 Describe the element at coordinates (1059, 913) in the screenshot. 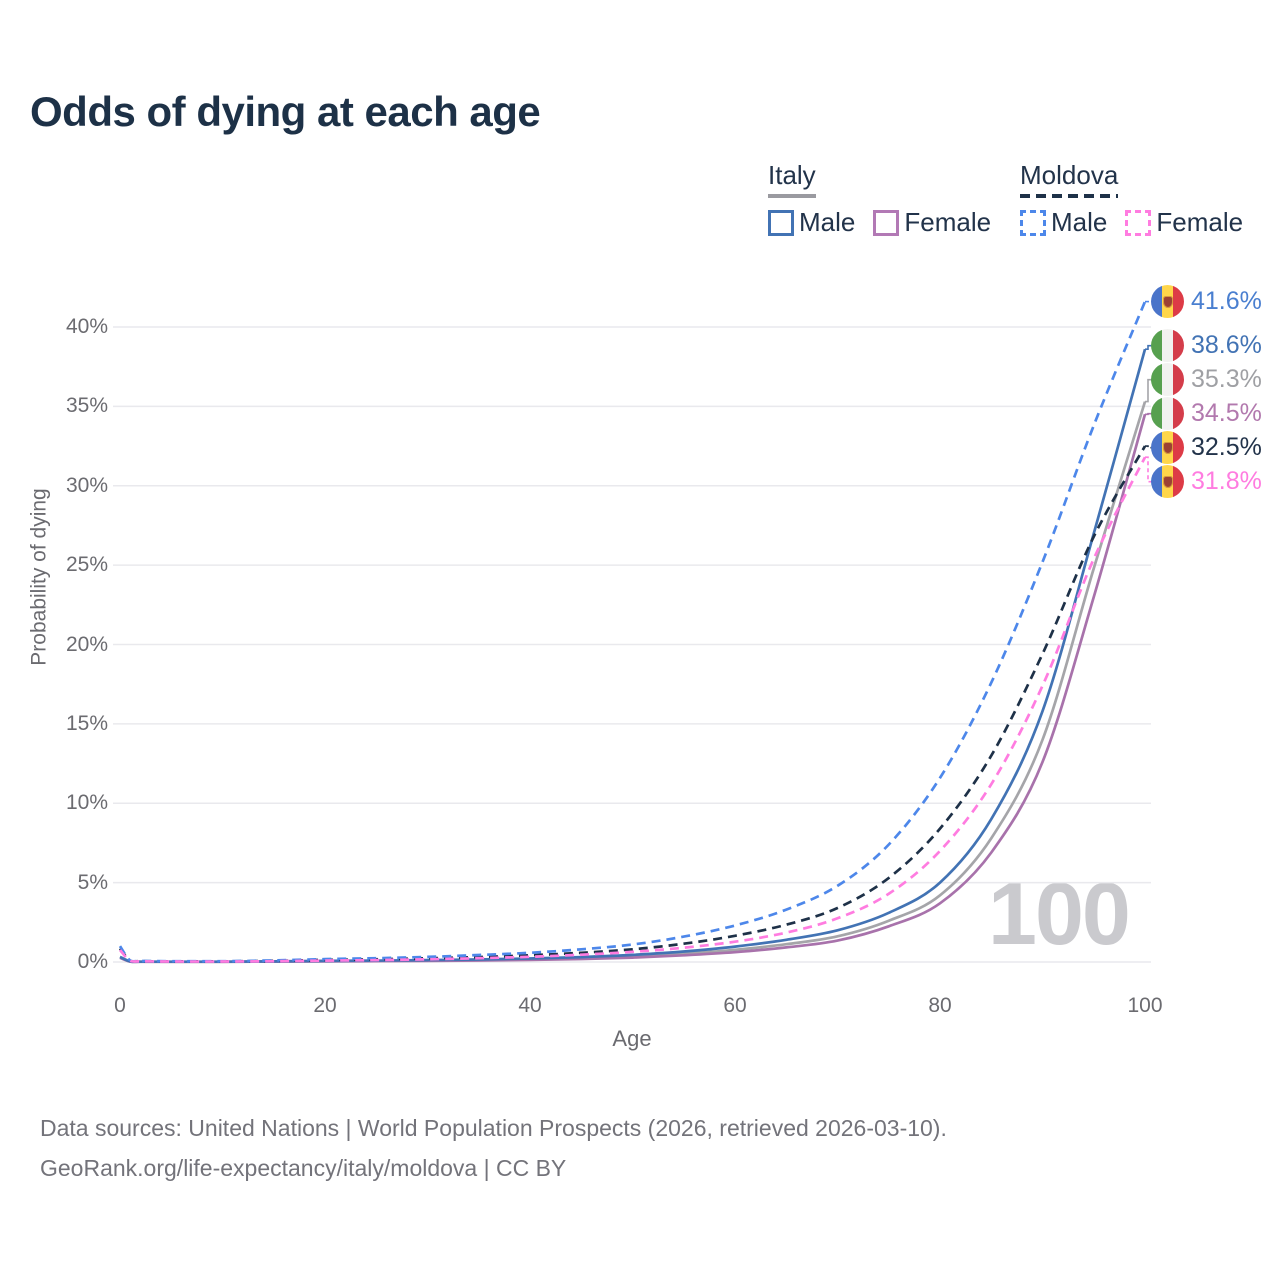

I see `chart-watermark: 100` at that location.